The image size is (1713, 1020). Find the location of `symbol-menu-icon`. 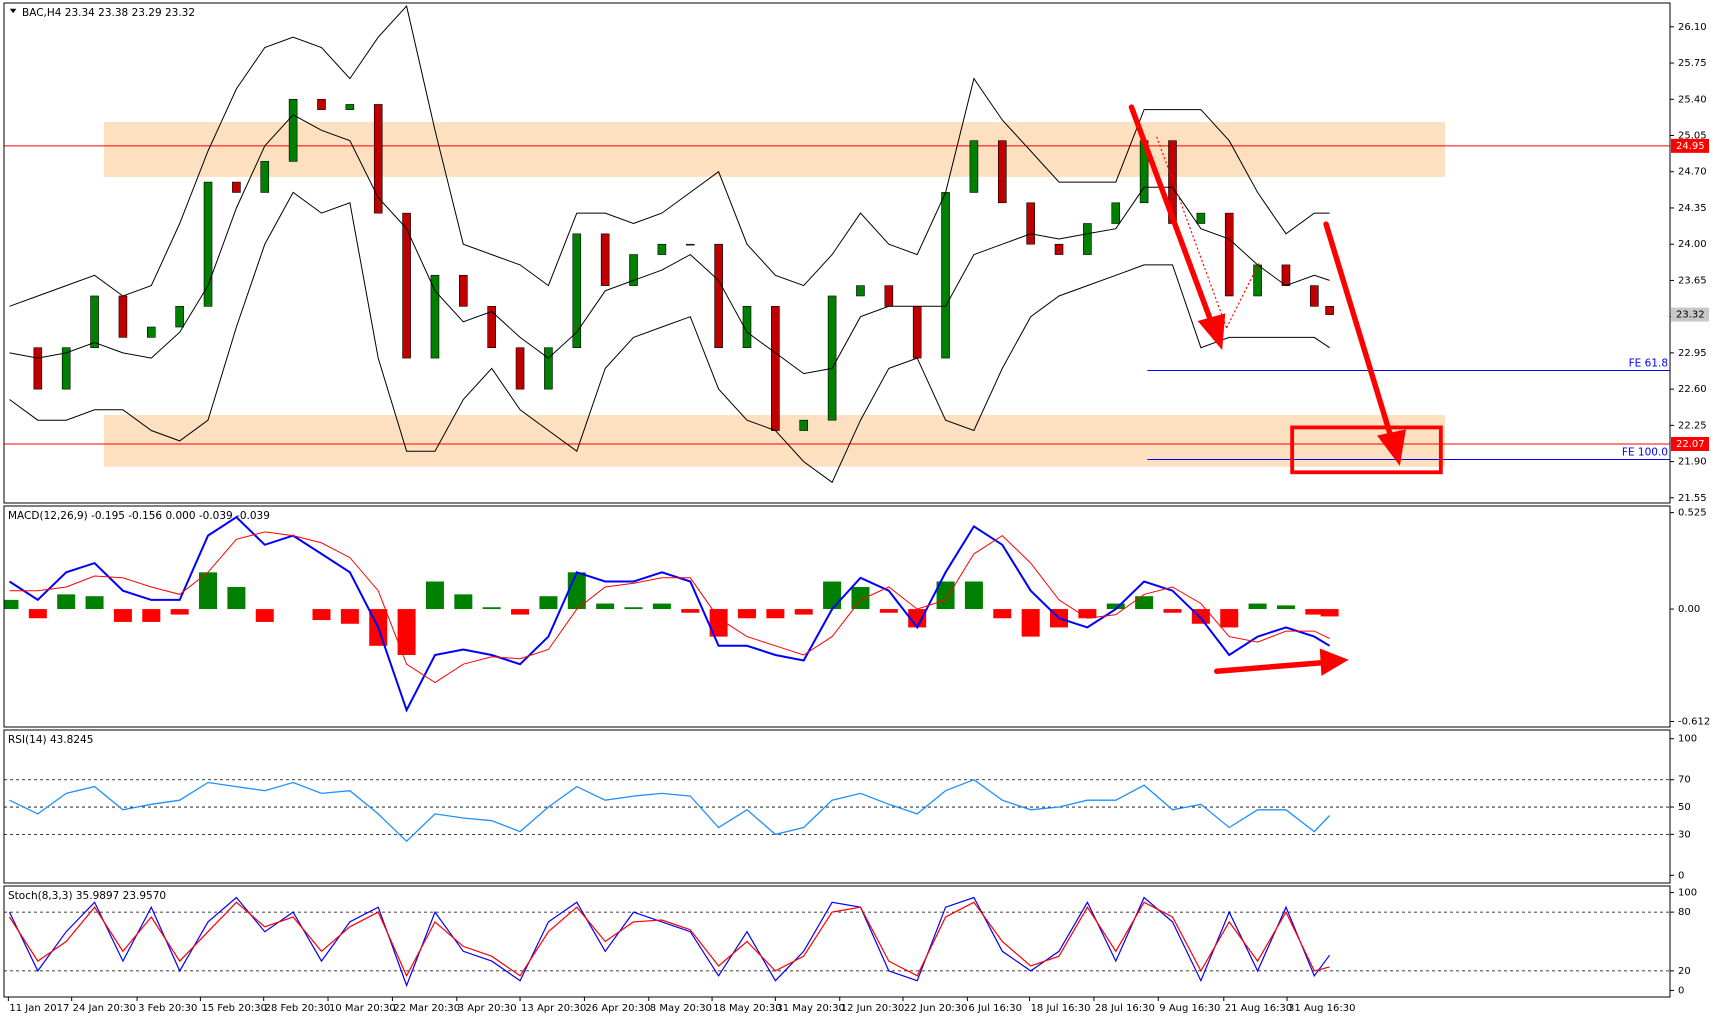

symbol-menu-icon is located at coordinates (13, 11).